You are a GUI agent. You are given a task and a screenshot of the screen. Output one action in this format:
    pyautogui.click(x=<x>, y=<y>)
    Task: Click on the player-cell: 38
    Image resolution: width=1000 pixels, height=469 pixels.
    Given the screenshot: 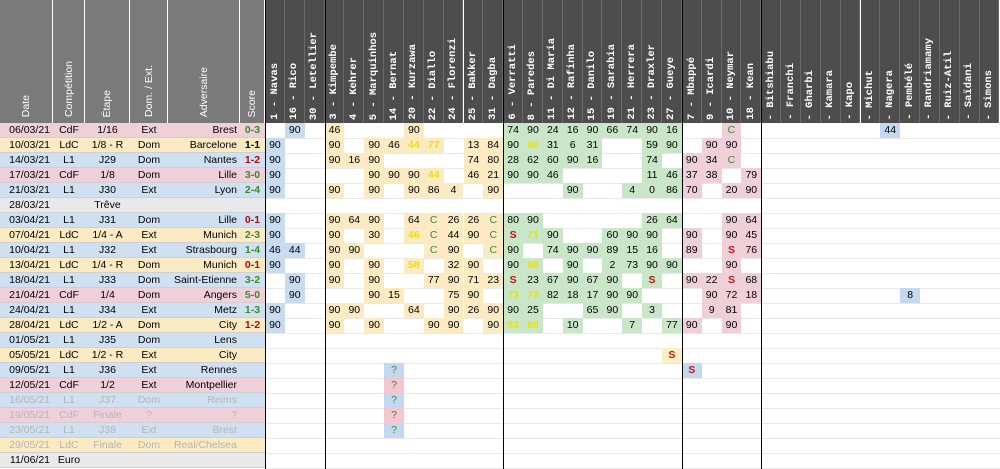 What is the action you would take?
    pyautogui.click(x=711, y=175)
    